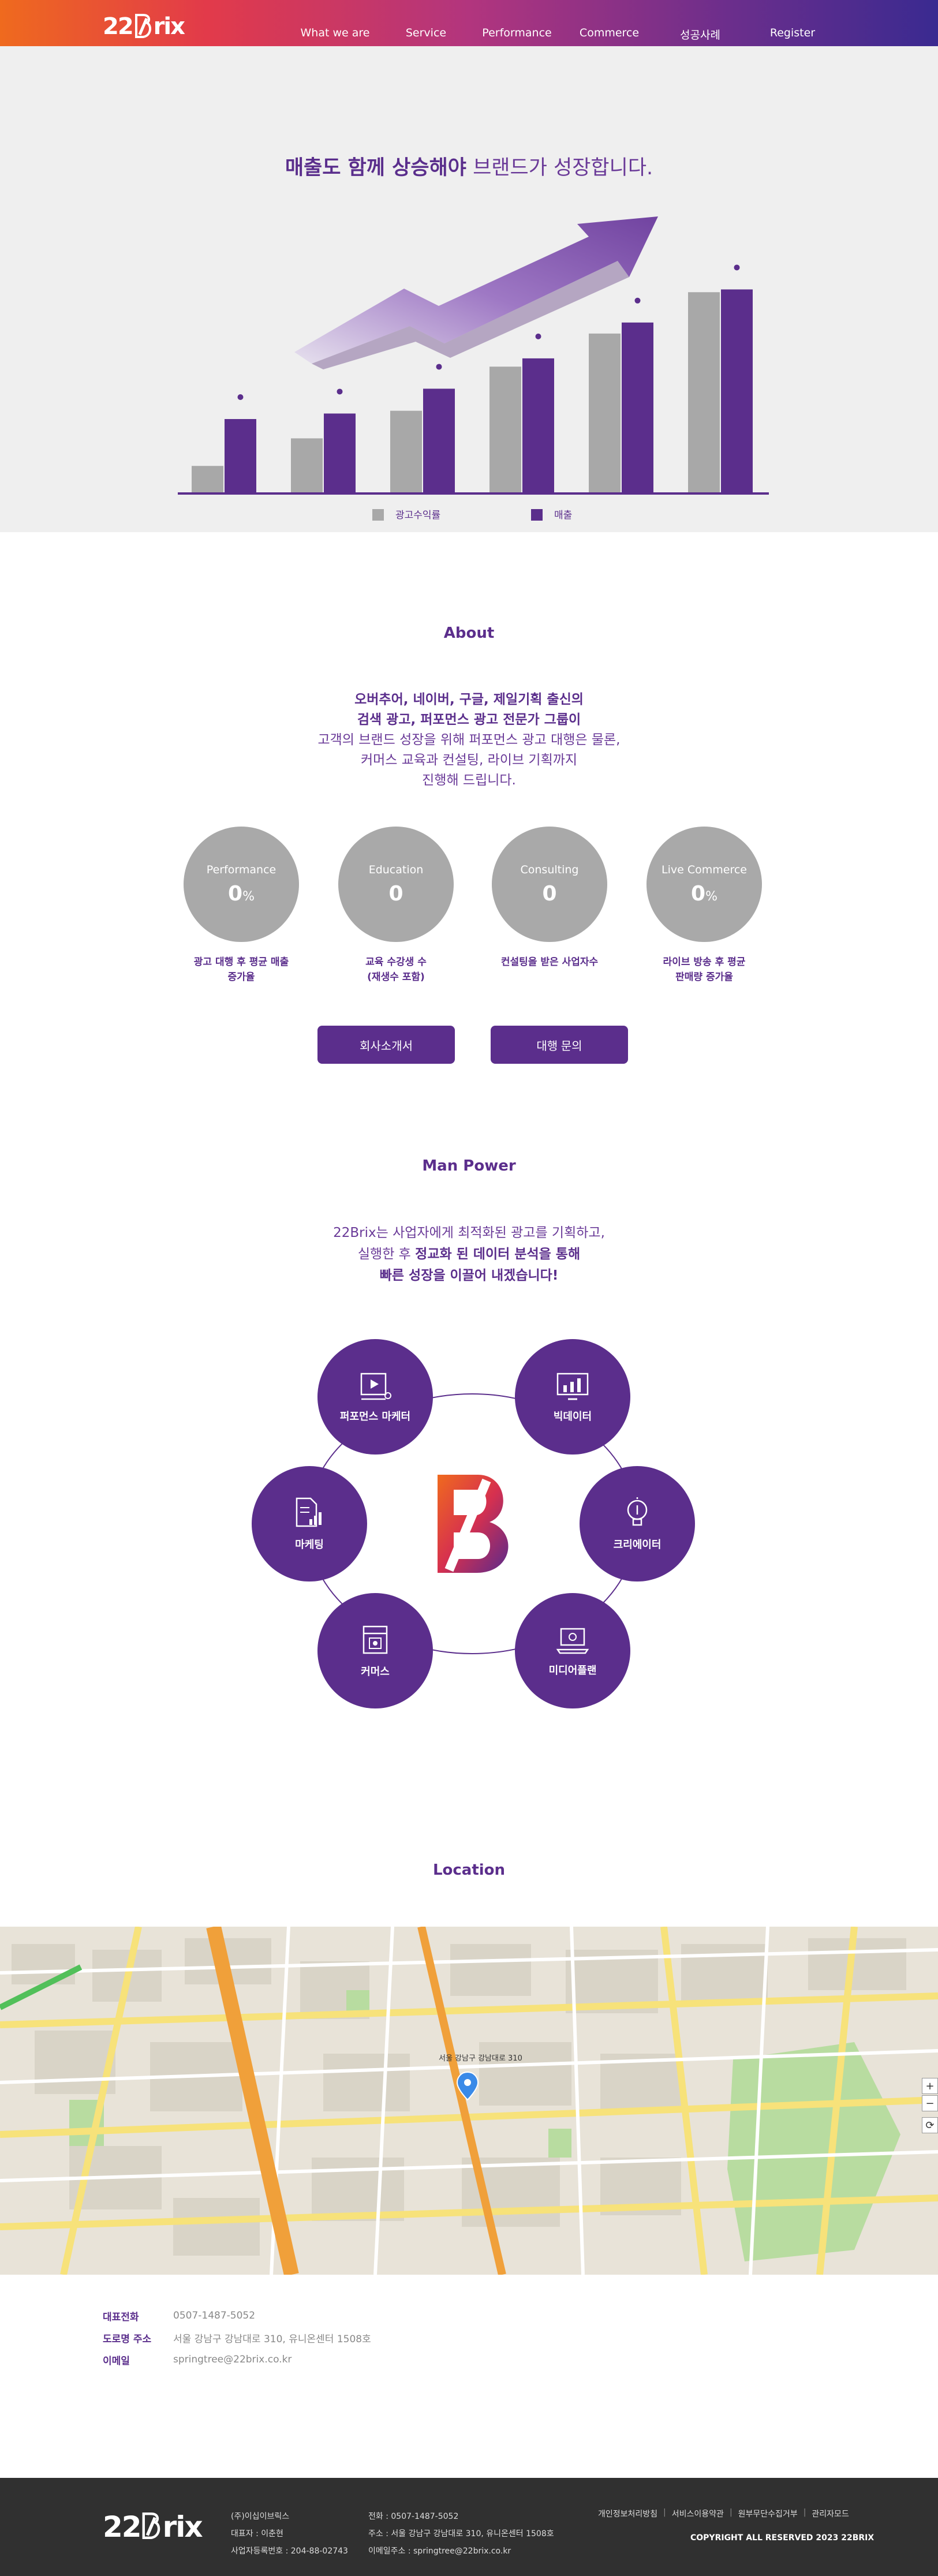 The image size is (938, 2576). I want to click on legend-ad-swatch, so click(378, 515).